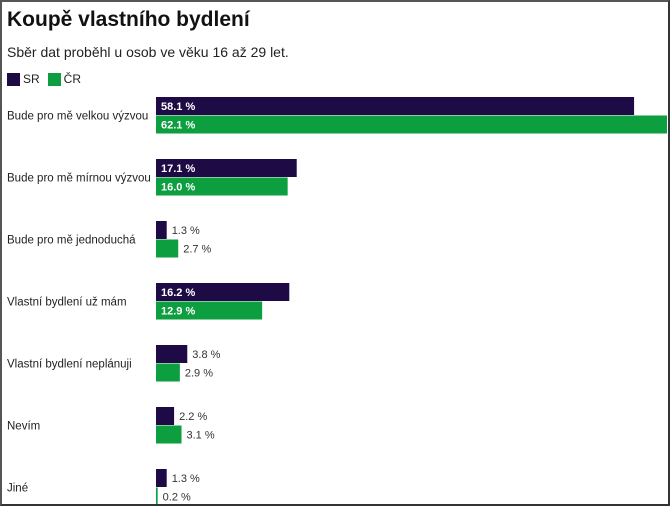  Describe the element at coordinates (199, 374) in the screenshot. I see `data-label: 2.9 %` at that location.